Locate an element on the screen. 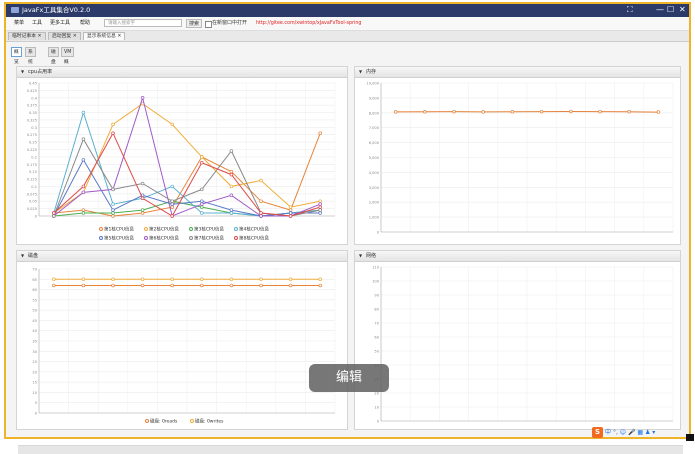 The image size is (695, 454). menu-help: 帮助 is located at coordinates (85, 23).